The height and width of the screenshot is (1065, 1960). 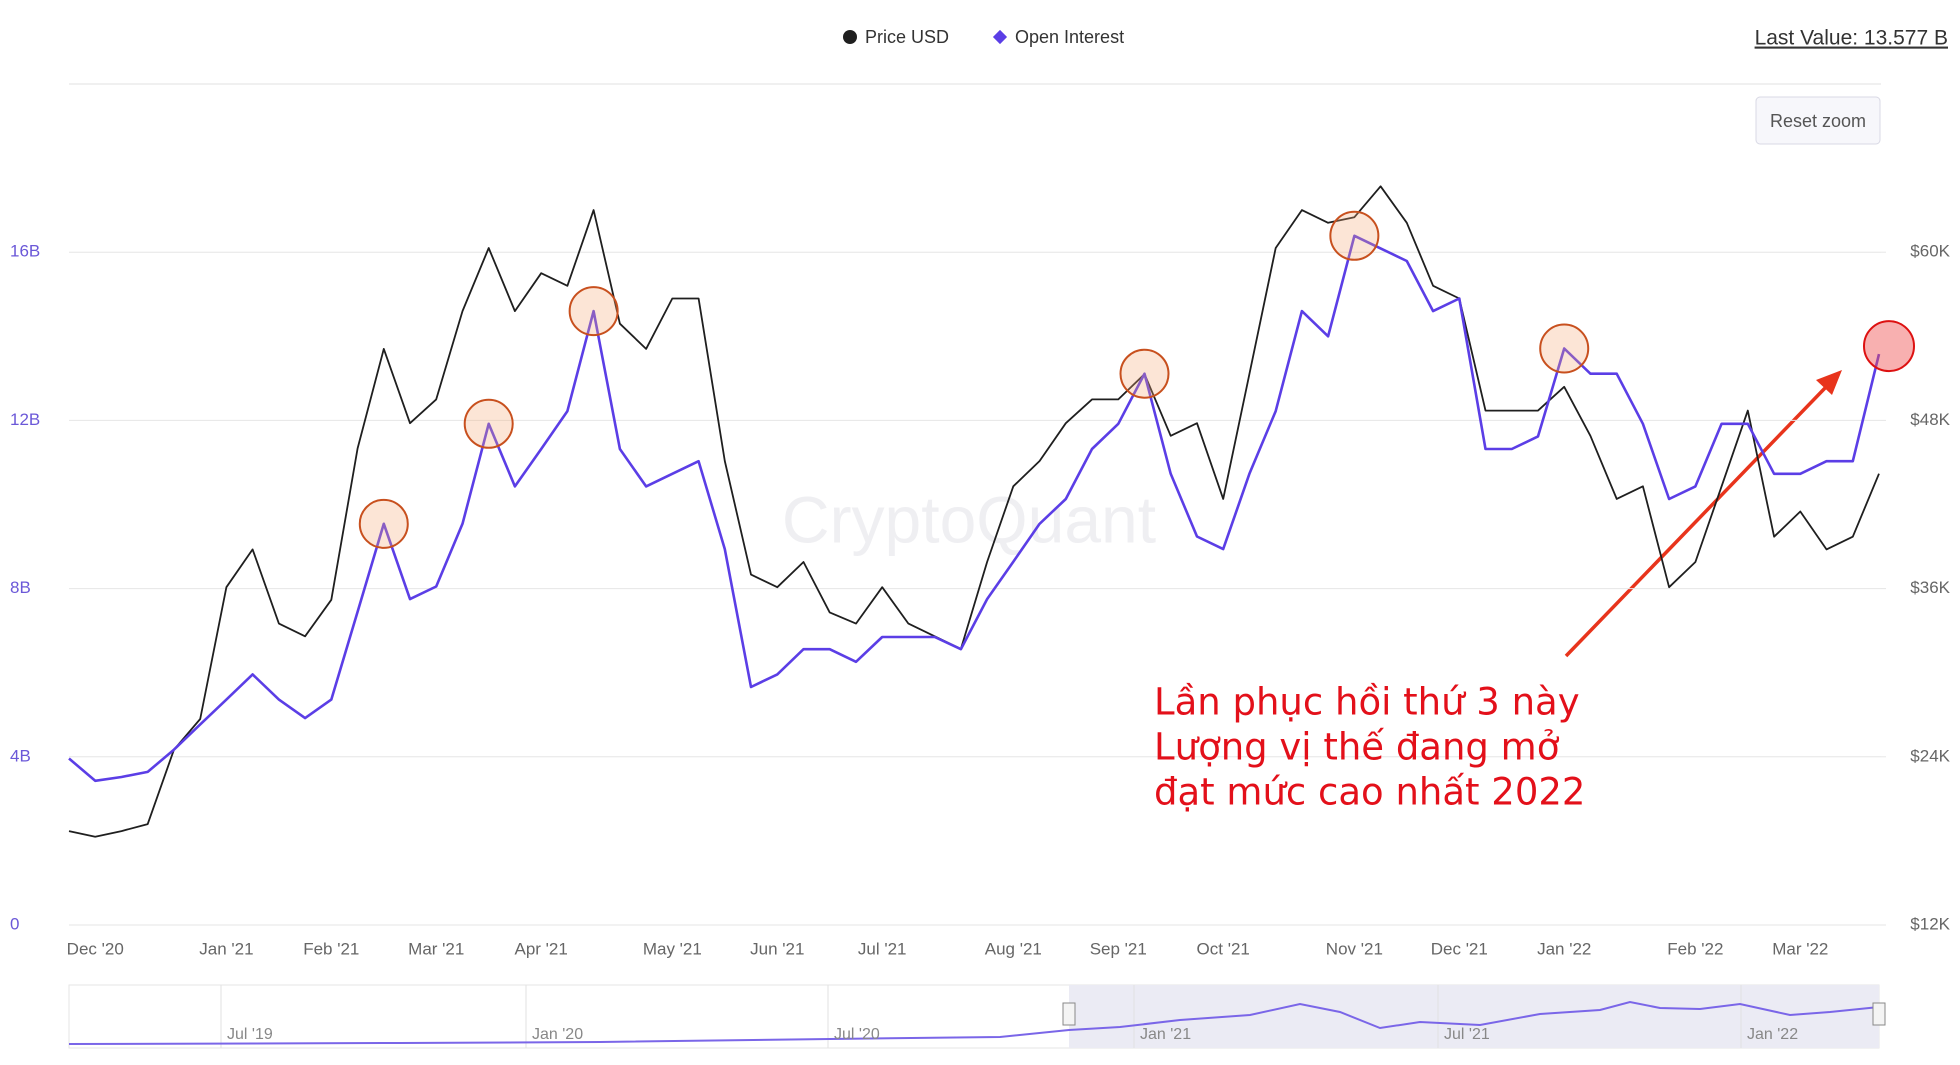 I want to click on x-tick-label: May '21, so click(x=672, y=948).